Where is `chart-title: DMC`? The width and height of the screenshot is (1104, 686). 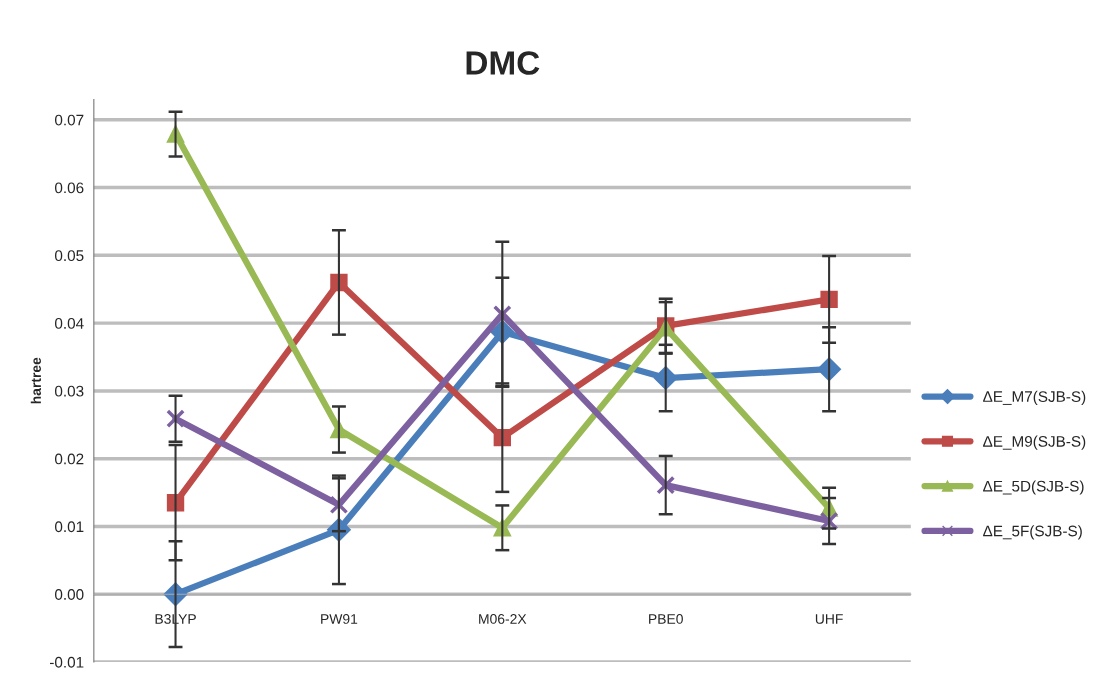 chart-title: DMC is located at coordinates (503, 63).